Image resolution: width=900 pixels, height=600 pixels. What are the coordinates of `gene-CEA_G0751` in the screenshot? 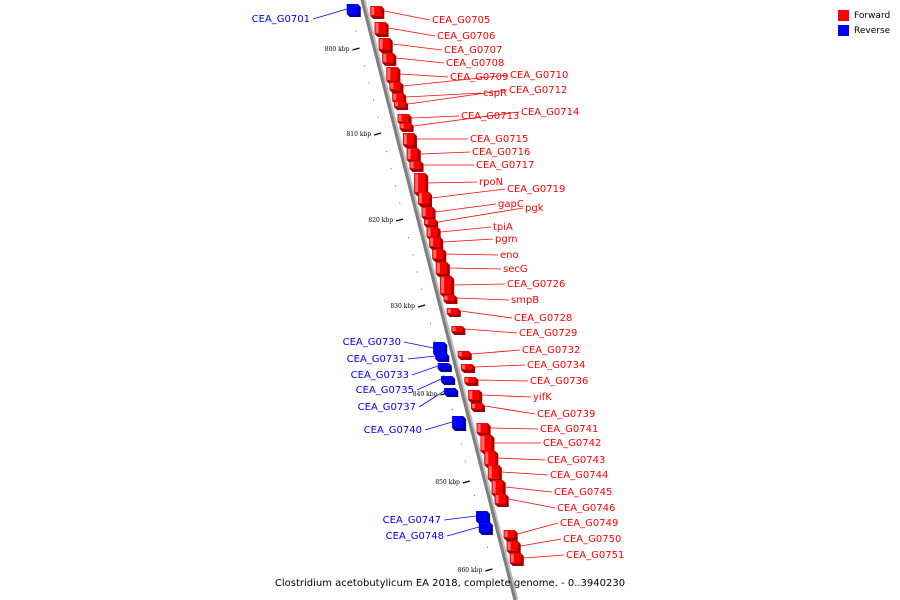 It's located at (516, 559).